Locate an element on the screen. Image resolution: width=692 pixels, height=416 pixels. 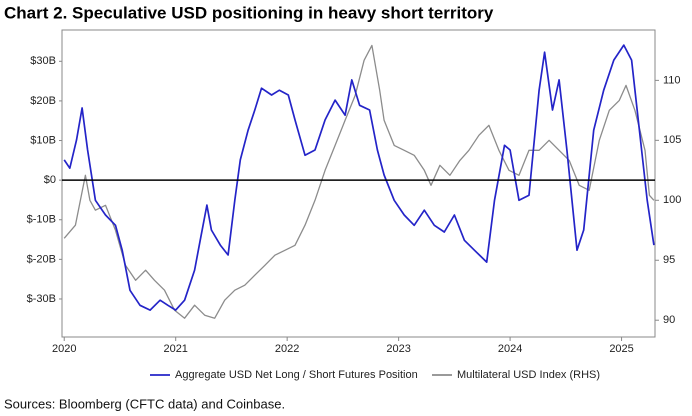
y2-tick-label: 90 is located at coordinates (669, 320).